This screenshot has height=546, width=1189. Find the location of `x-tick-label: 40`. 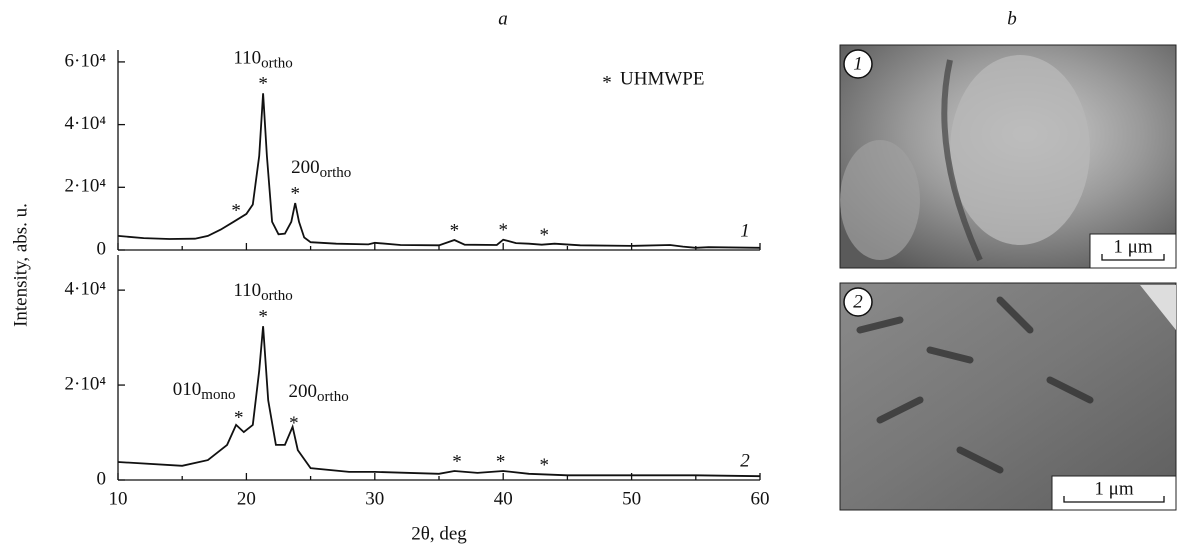

x-tick-label: 40 is located at coordinates (503, 498).